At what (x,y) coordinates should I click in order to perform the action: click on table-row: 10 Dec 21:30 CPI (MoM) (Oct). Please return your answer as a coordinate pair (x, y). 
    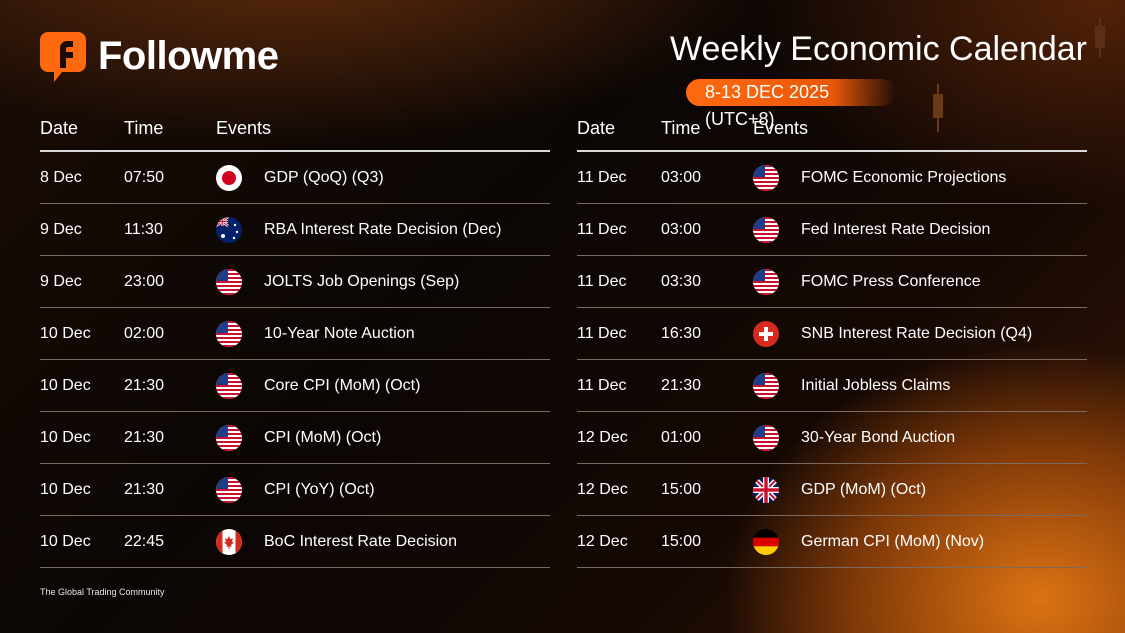
    Looking at the image, I should click on (295, 438).